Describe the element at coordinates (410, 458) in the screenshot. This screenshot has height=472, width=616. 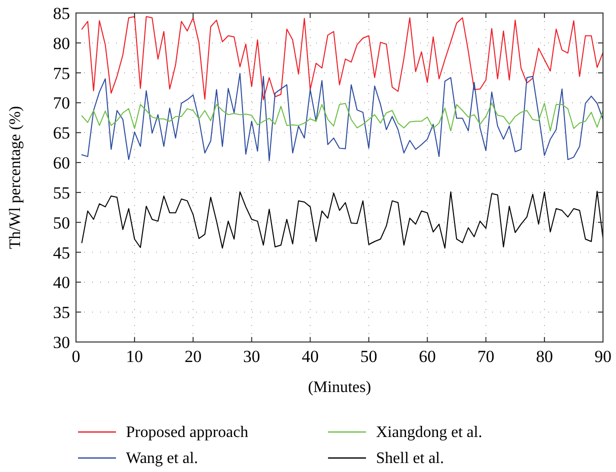
I see `legend-label: Shell et al.` at that location.